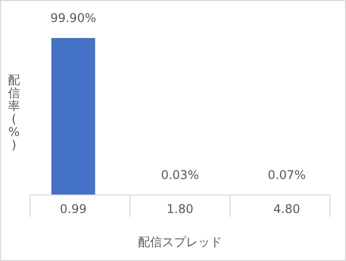  What do you see at coordinates (73, 209) in the screenshot?
I see `x-tick-label: 0.99` at bounding box center [73, 209].